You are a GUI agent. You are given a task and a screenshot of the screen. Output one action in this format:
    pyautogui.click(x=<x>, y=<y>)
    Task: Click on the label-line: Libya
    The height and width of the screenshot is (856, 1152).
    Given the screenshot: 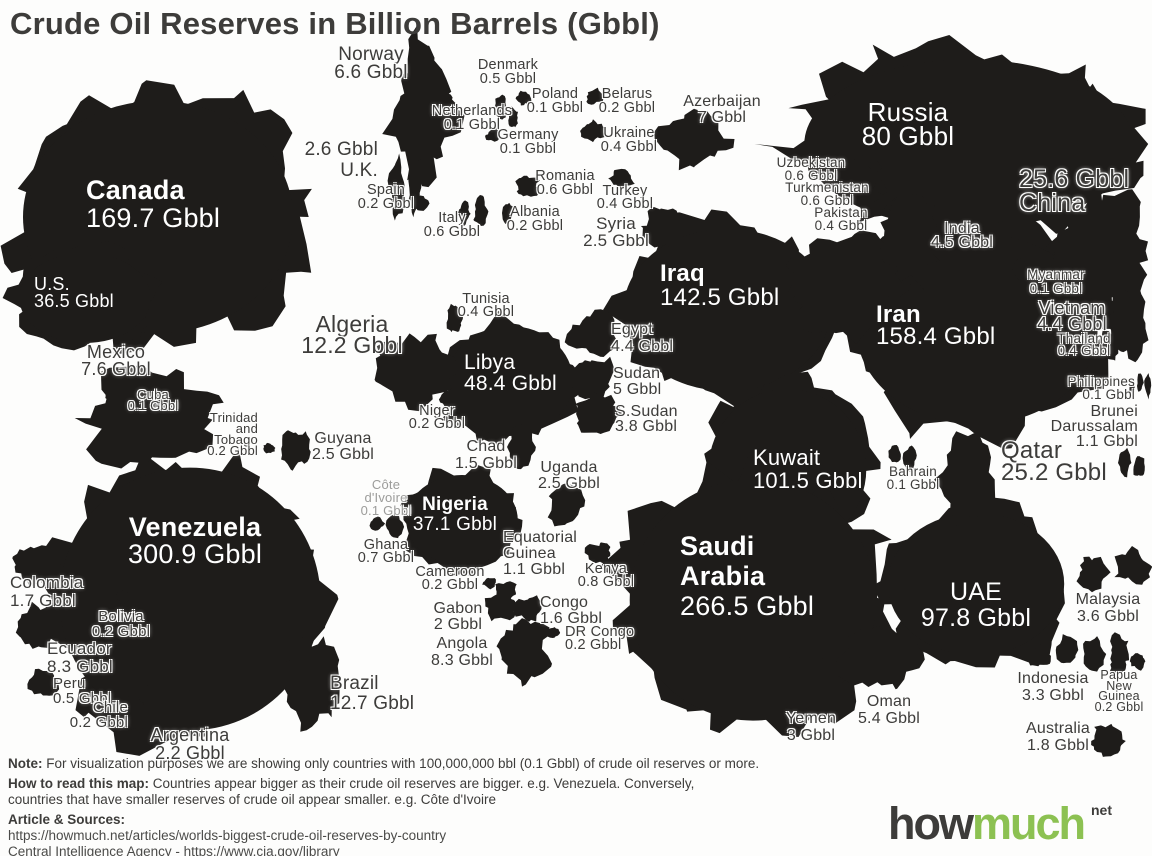 What is the action you would take?
    pyautogui.click(x=490, y=362)
    